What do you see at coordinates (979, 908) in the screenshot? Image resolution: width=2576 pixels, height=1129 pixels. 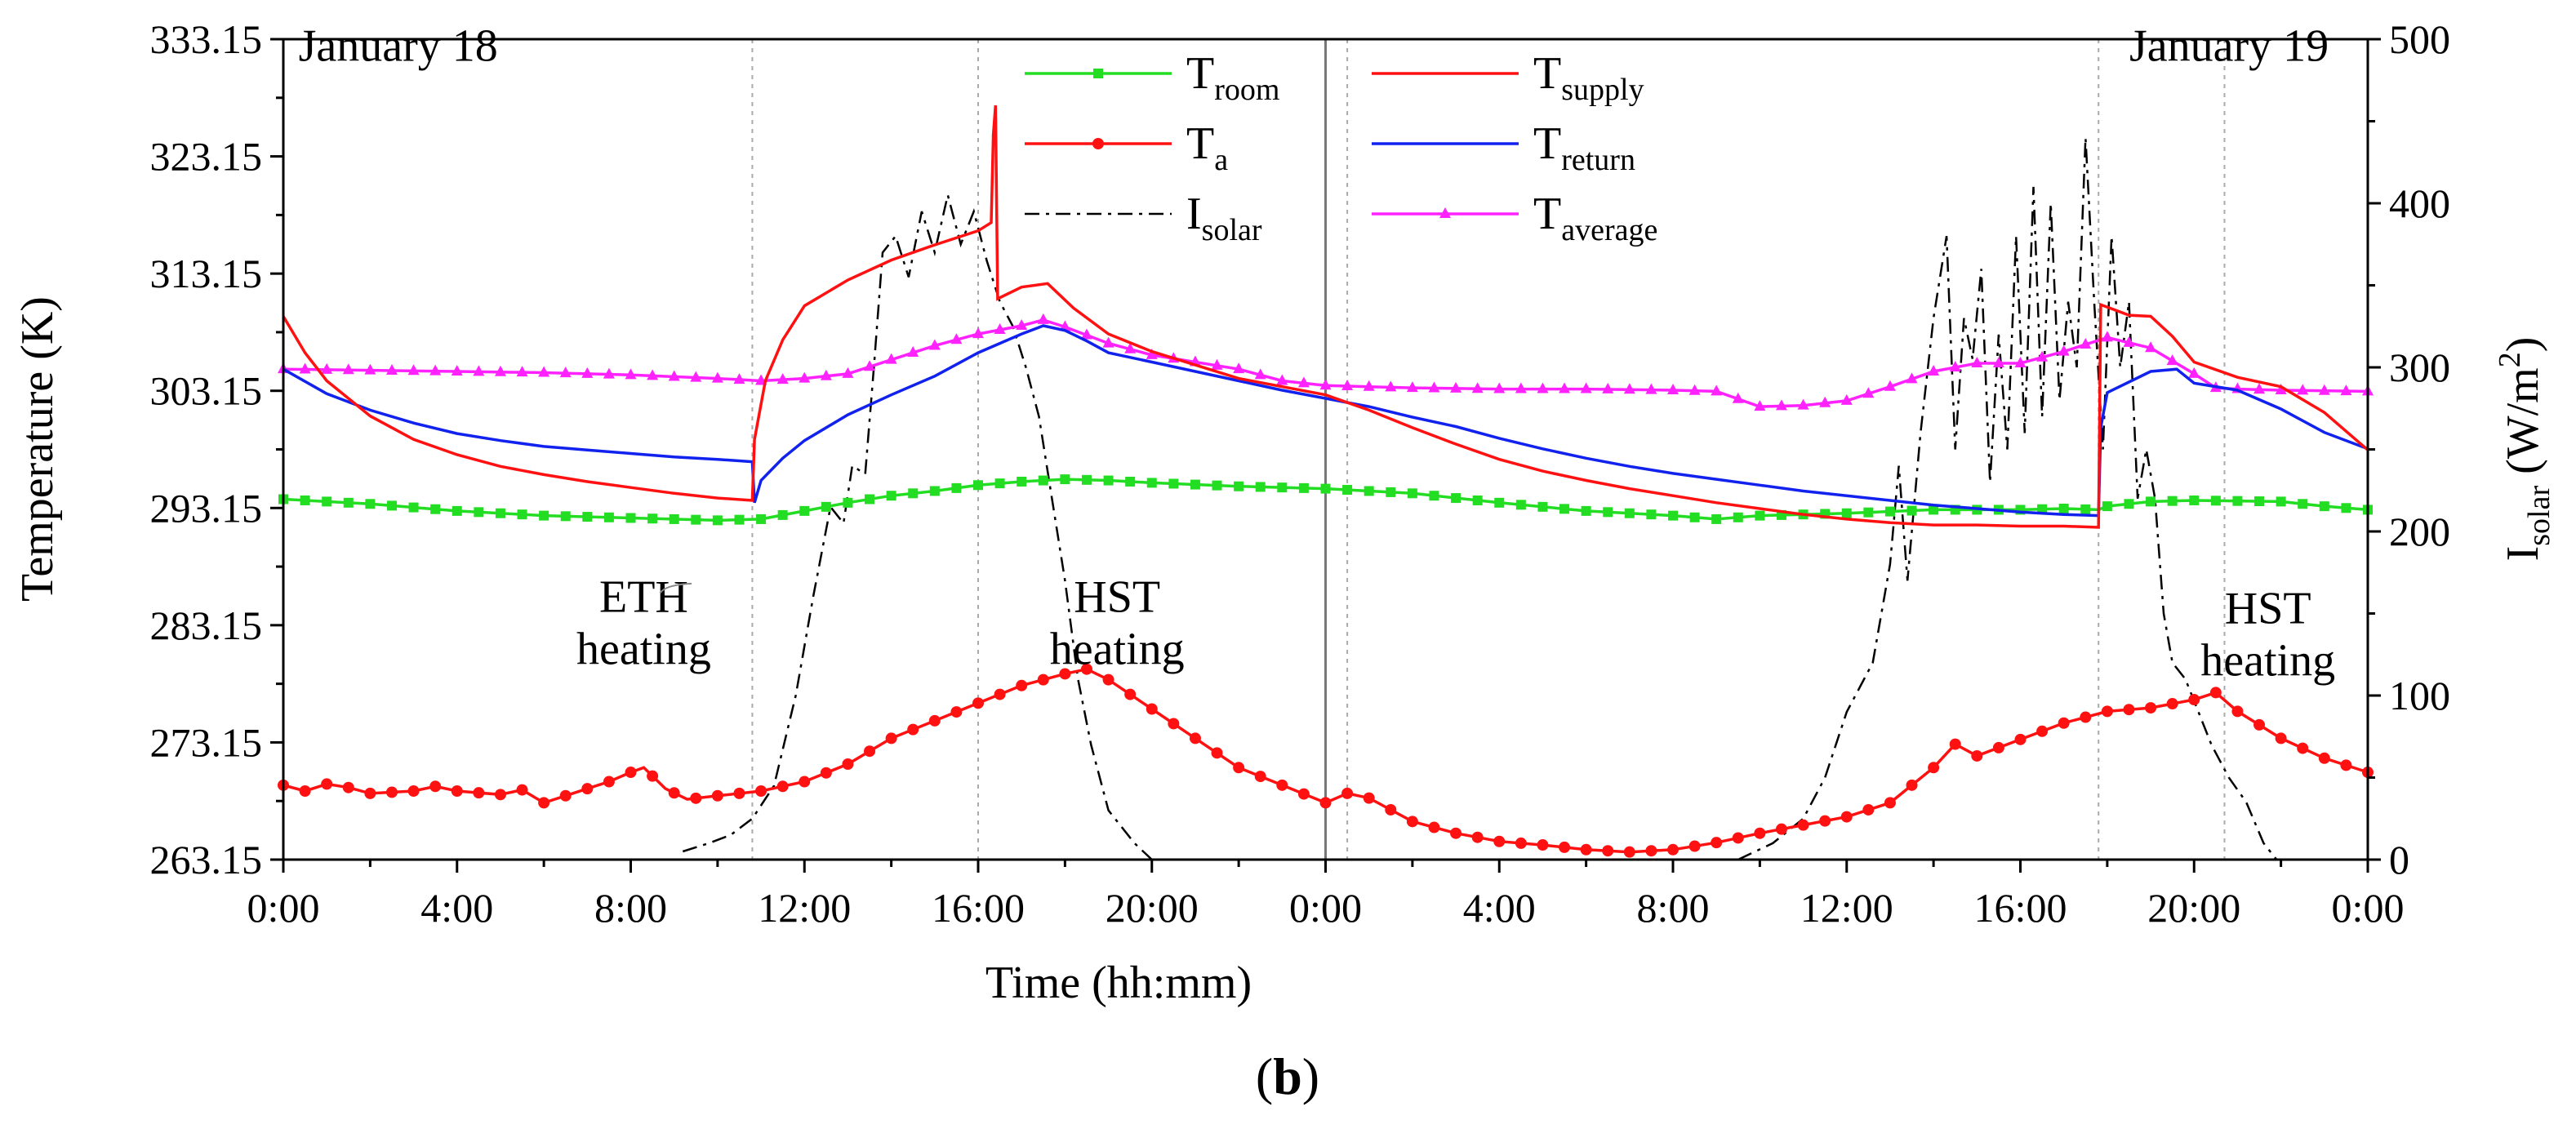 I see `x-tick-label: 16:00` at bounding box center [979, 908].